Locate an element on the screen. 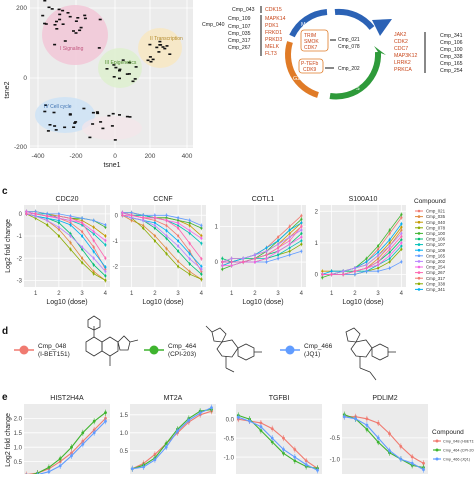 Image resolution: width=474 pixels, height=479 pixels. y-tick-label: -0.5 is located at coordinates (335, 439).